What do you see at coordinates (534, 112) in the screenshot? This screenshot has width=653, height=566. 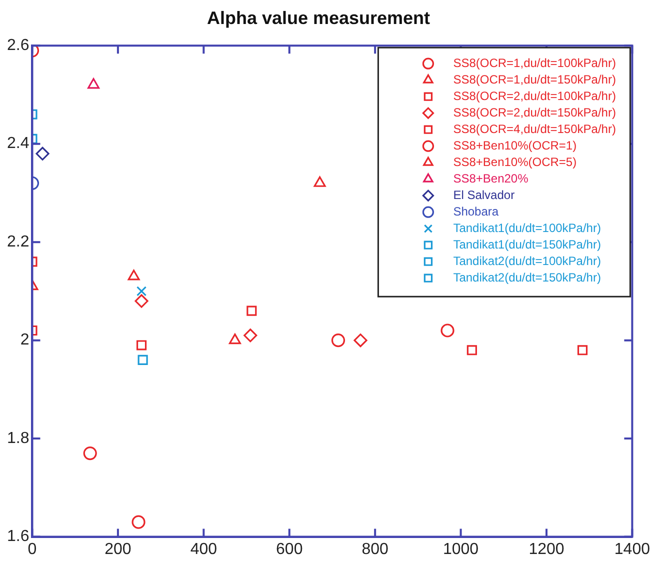 I see `legend-label: SS8(OCR=2,du/dt=150kPa/hr)` at bounding box center [534, 112].